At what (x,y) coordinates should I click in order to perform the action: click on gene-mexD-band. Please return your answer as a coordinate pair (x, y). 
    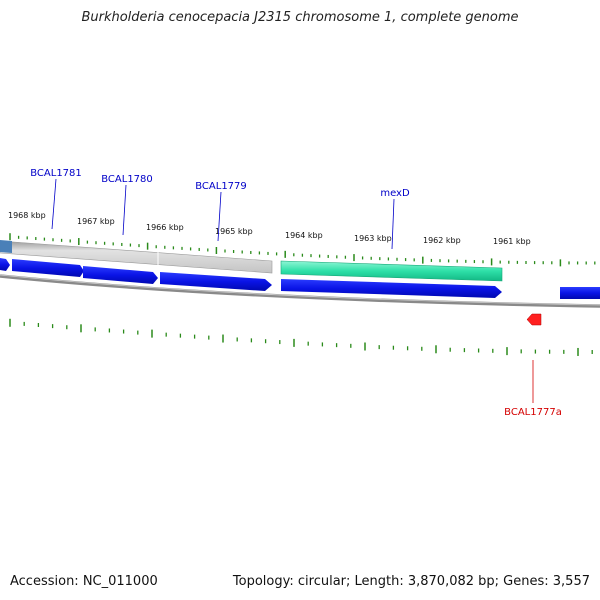
    Looking at the image, I should click on (391, 271).